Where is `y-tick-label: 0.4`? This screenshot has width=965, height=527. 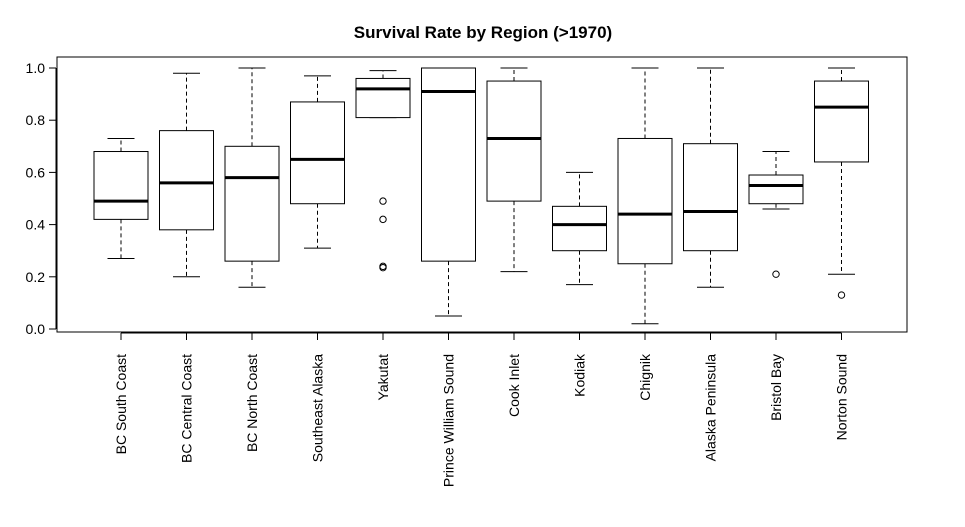
y-tick-label: 0.4 is located at coordinates (36, 225).